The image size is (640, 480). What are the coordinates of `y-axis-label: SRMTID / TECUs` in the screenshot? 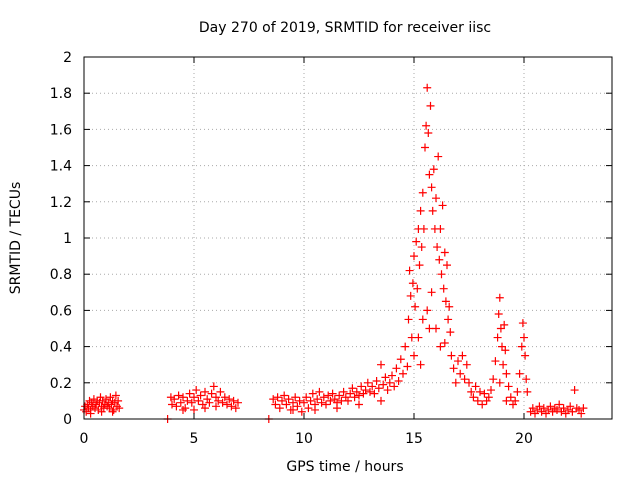 It's located at (16, 238).